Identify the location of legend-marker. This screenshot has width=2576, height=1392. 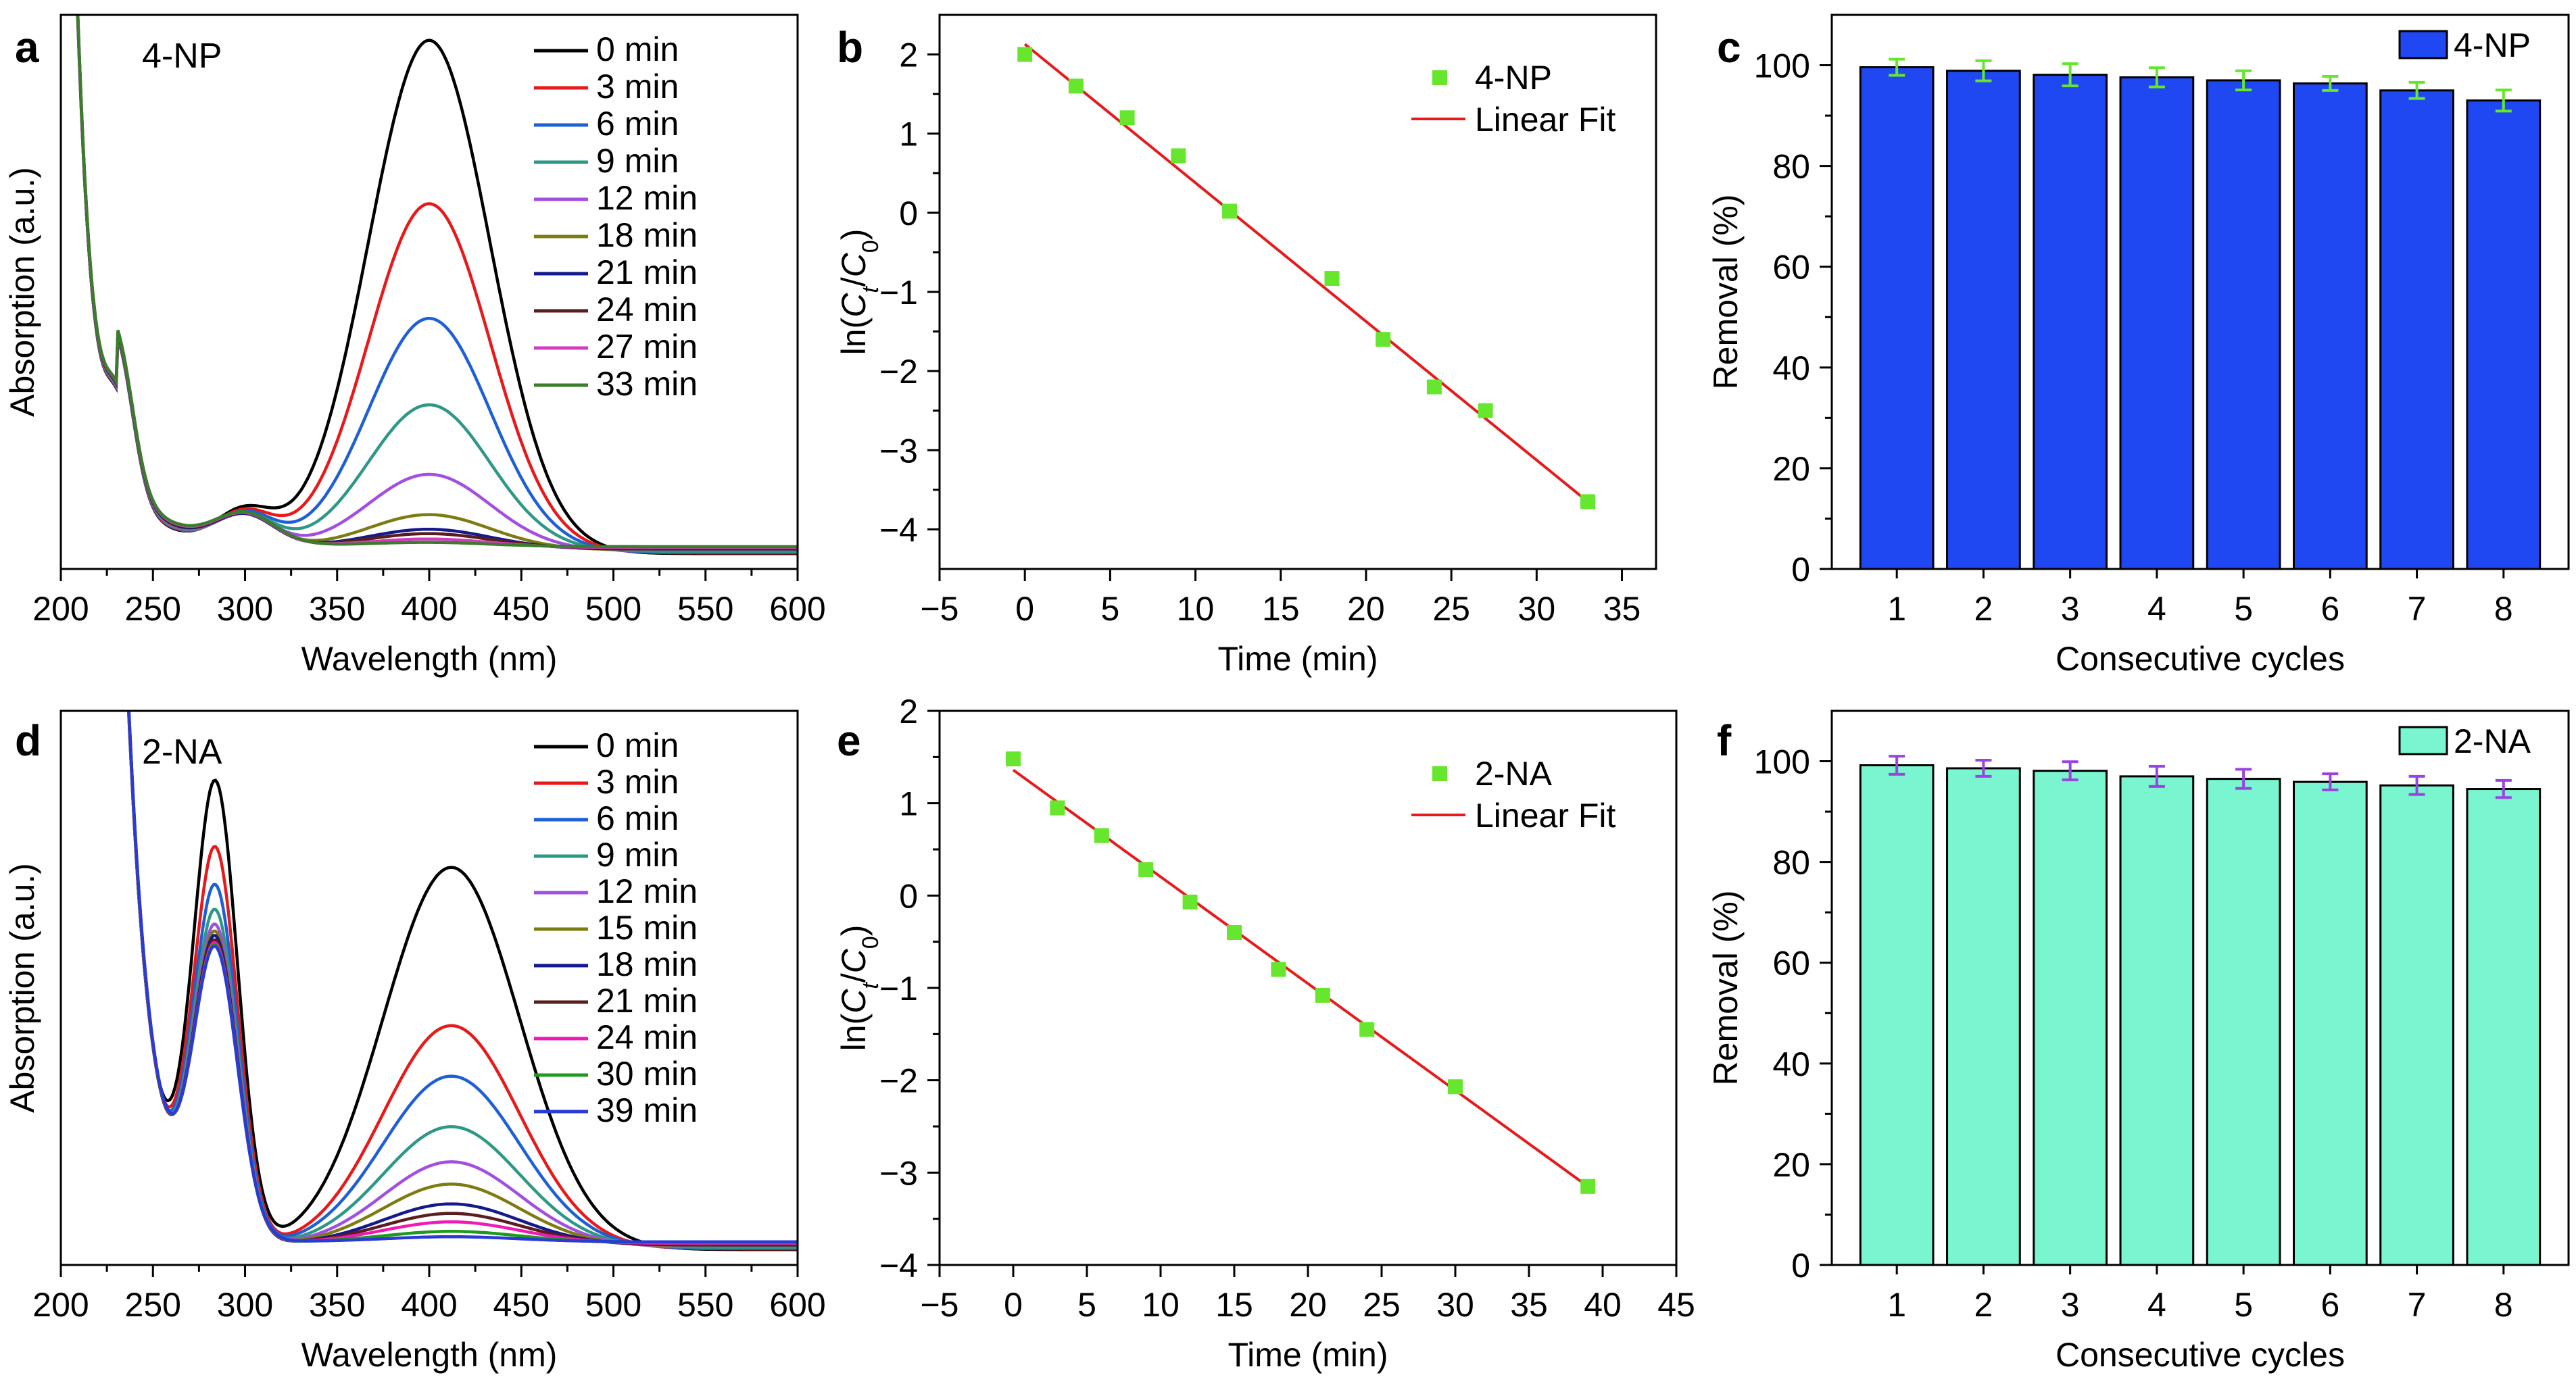
(1439, 77).